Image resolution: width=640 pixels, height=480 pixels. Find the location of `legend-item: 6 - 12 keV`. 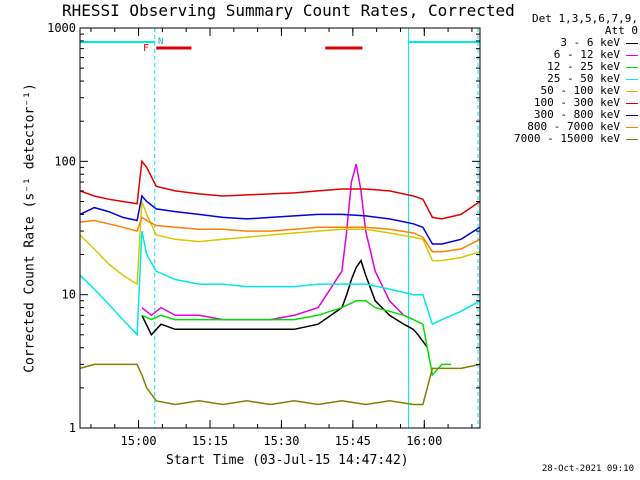

legend-item: 6 - 12 keV is located at coordinates (562, 55).